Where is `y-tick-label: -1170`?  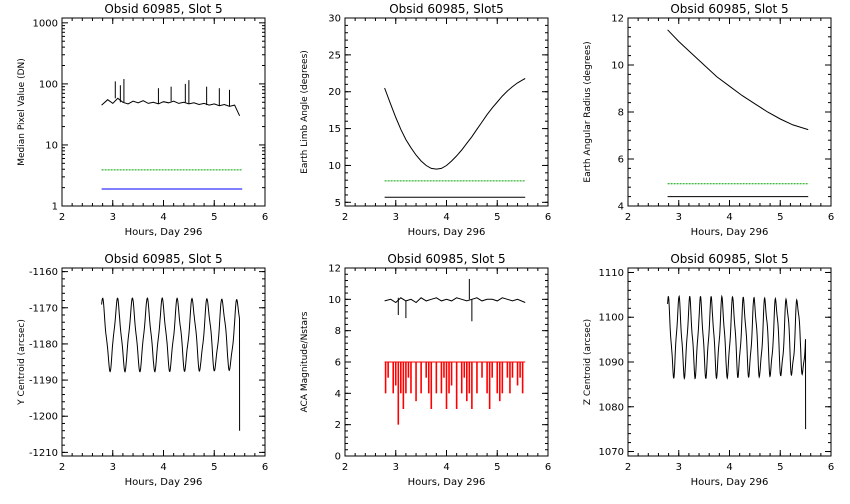
y-tick-label: -1170 is located at coordinates (43, 308).